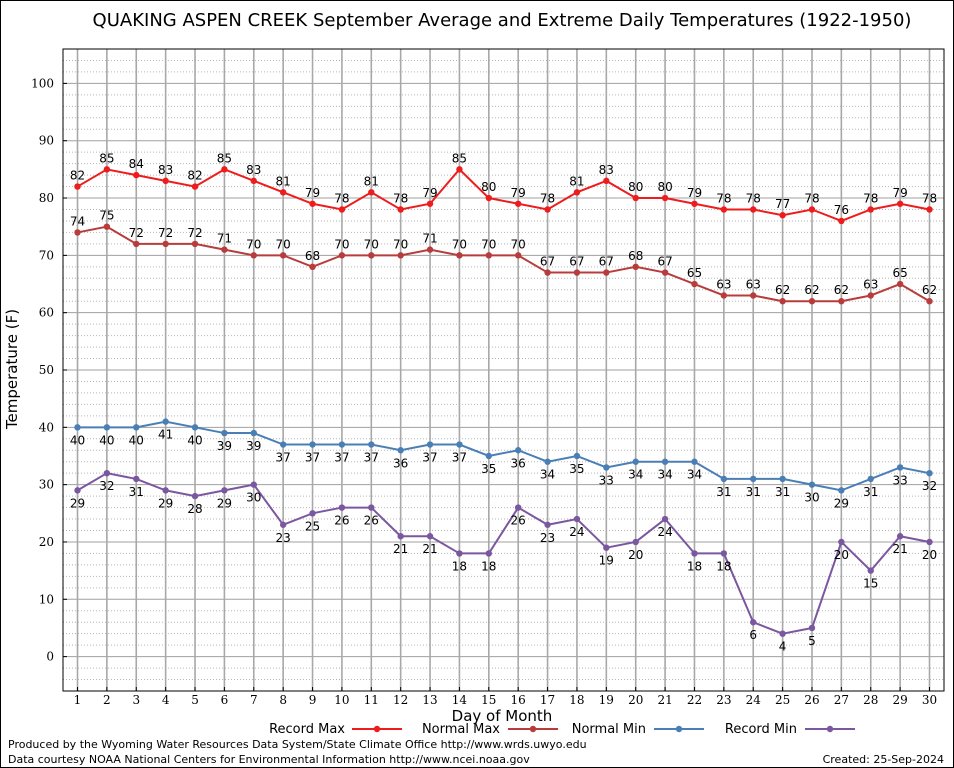  I want to click on data-label-normal-max: 63, so click(870, 284).